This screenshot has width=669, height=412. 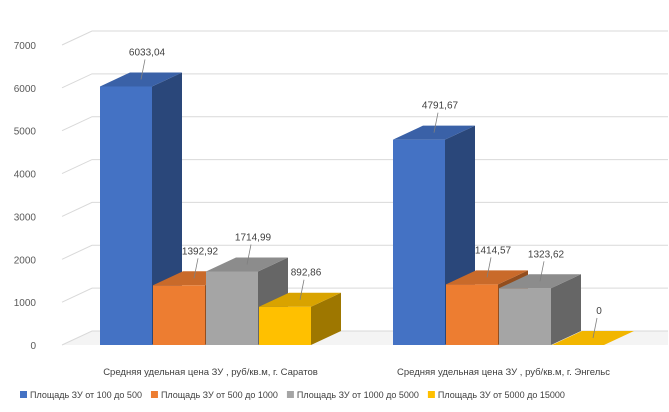 What do you see at coordinates (253, 238) in the screenshot?
I see `data-label: 1714,99` at bounding box center [253, 238].